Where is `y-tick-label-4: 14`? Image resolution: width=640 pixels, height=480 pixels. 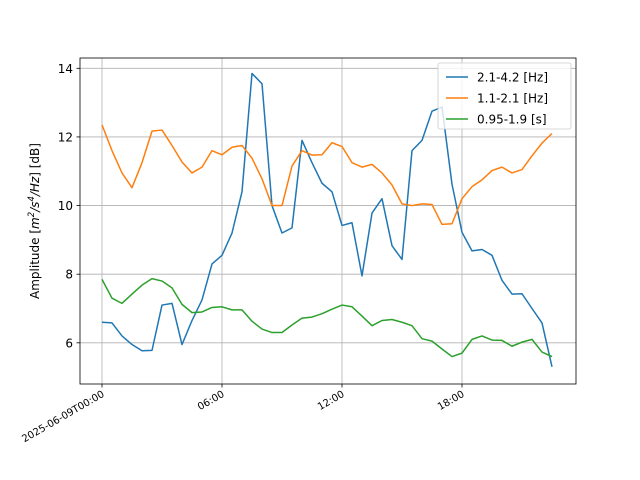 y-tick-label-4: 14 is located at coordinates (65, 69).